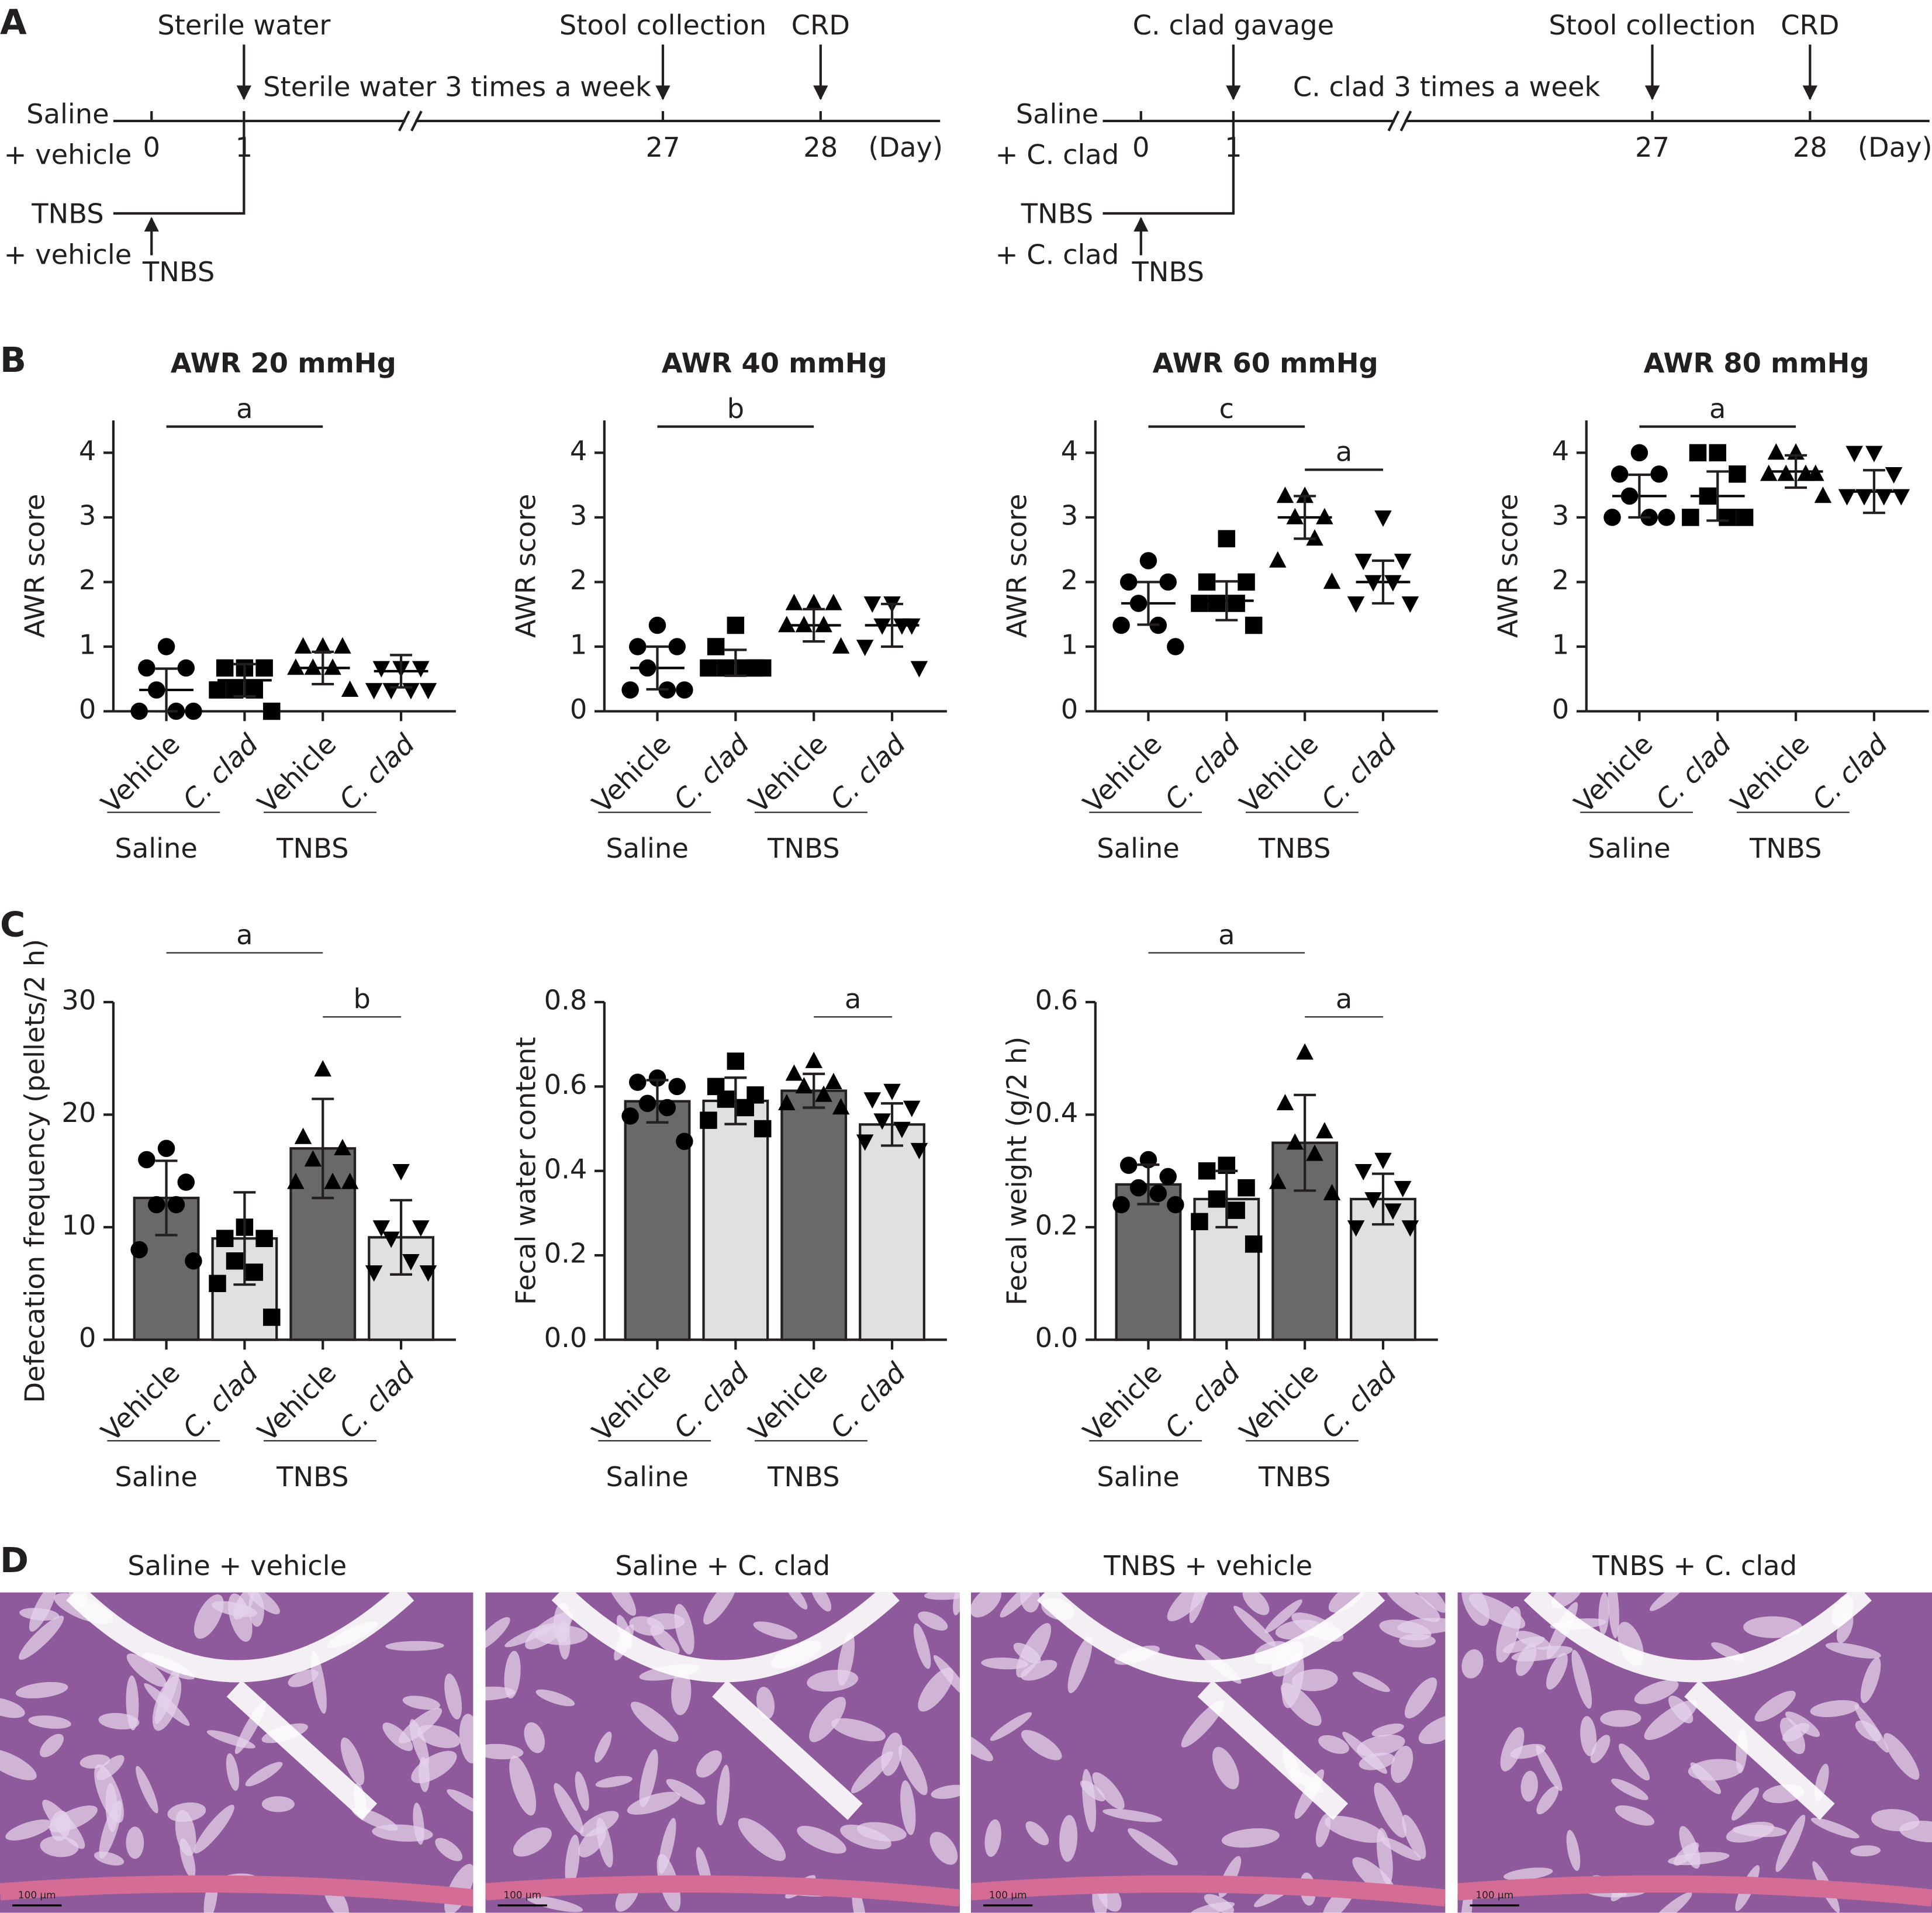  I want to click on day-unit: (Day), so click(906, 147).